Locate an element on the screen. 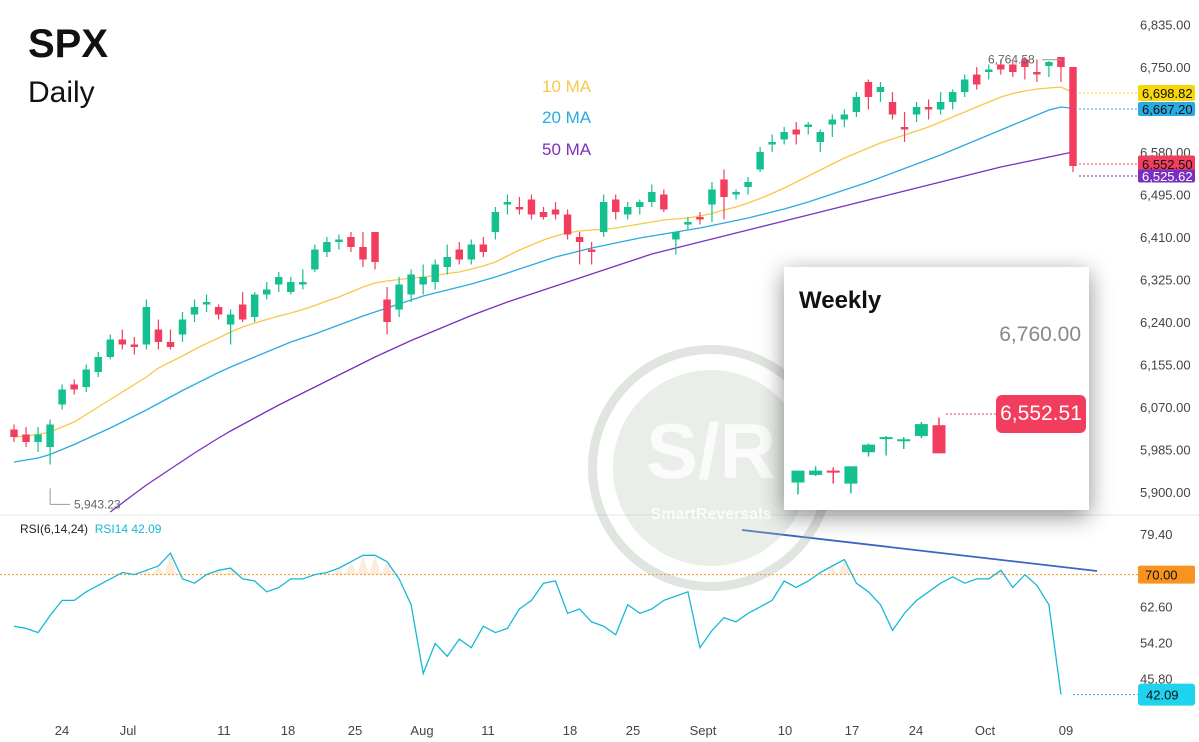 This screenshot has height=742, width=1199. rsi-params: RSI(6,14,24) is located at coordinates (54, 529).